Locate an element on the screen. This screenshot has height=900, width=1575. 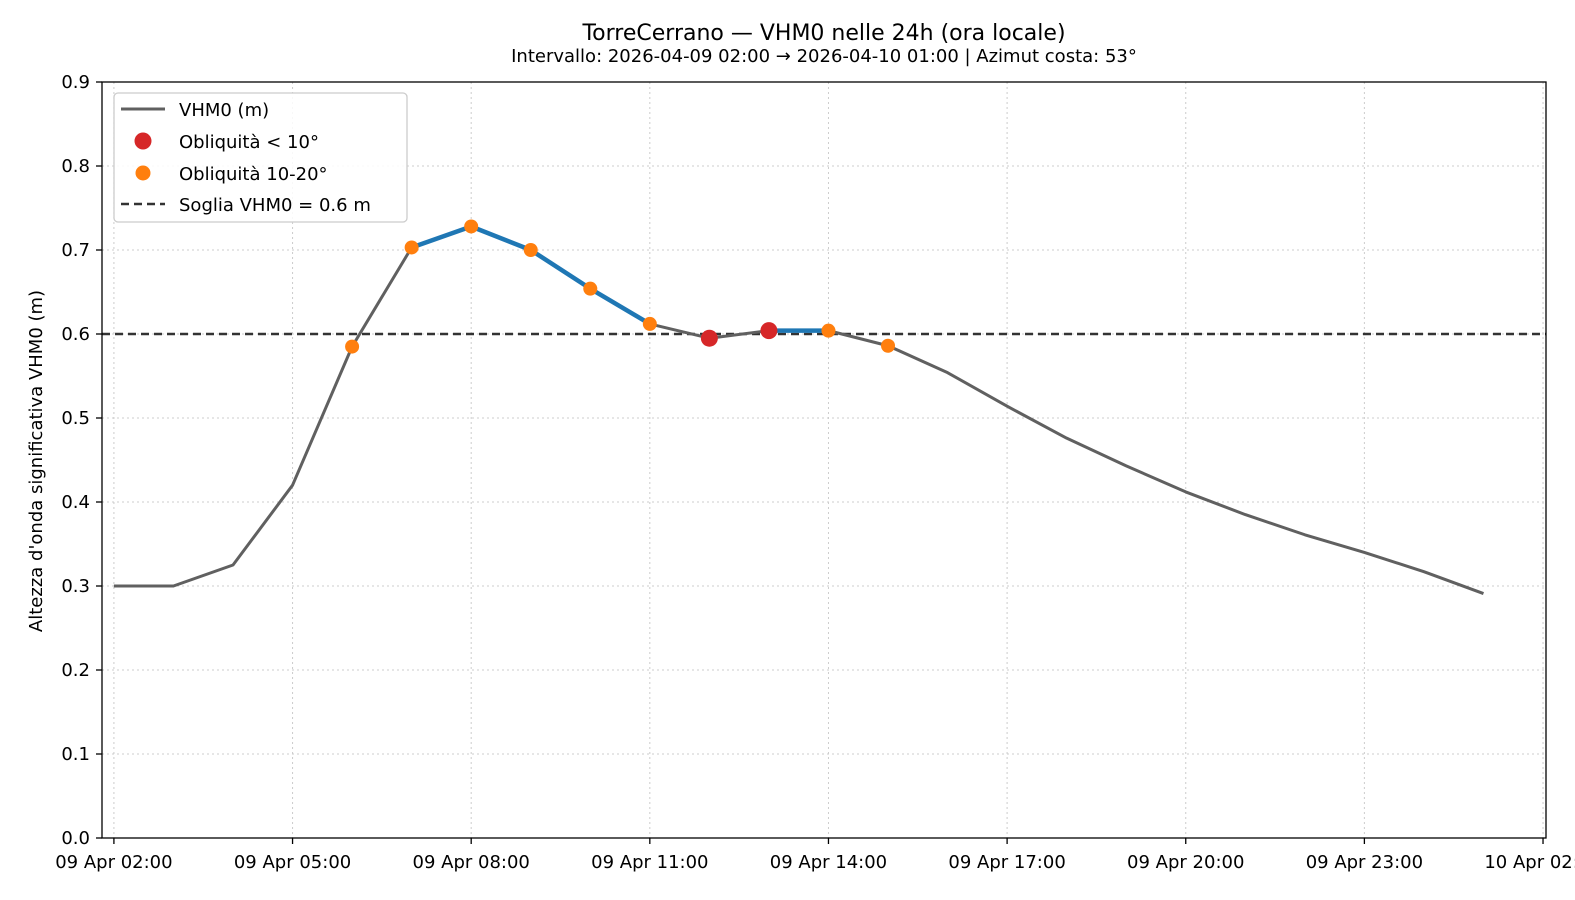
x-tick-label: 09 Apr 02:00 is located at coordinates (113, 862).